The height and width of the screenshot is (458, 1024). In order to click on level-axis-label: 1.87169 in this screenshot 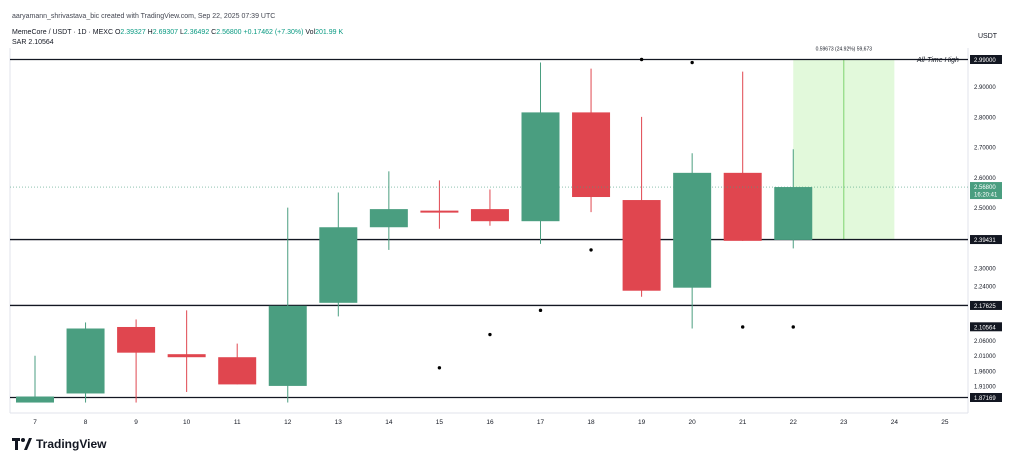, I will do `click(985, 399)`.